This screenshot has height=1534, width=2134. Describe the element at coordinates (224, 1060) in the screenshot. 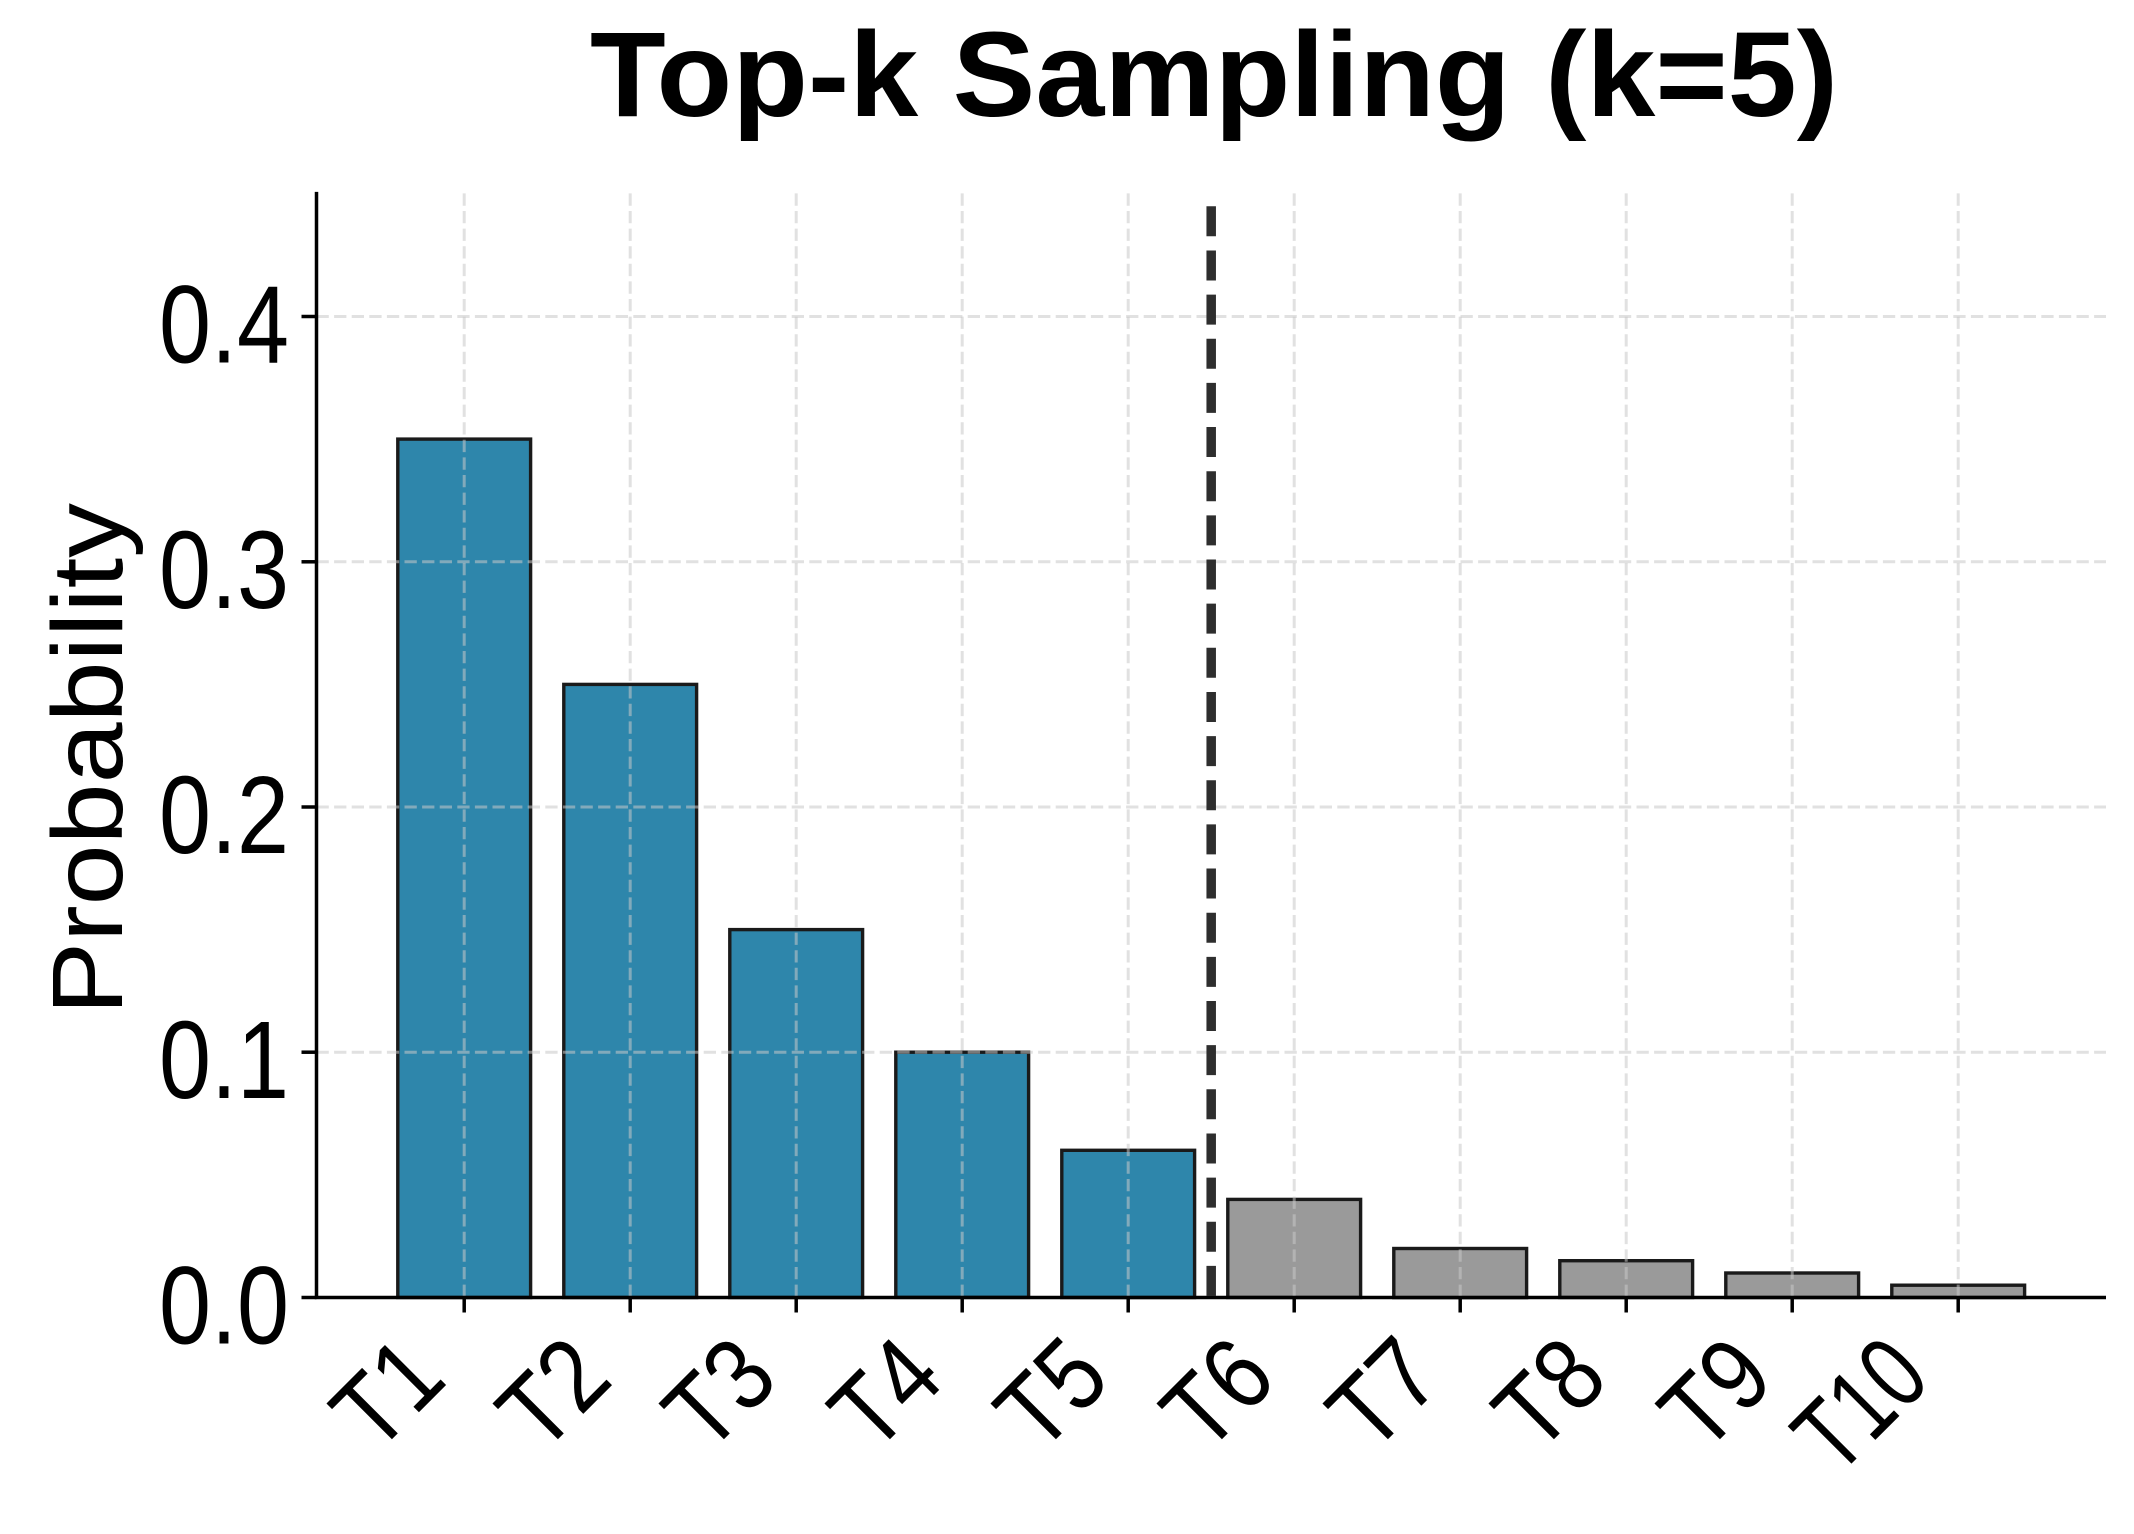

I see `svg-text: 0.1` at that location.